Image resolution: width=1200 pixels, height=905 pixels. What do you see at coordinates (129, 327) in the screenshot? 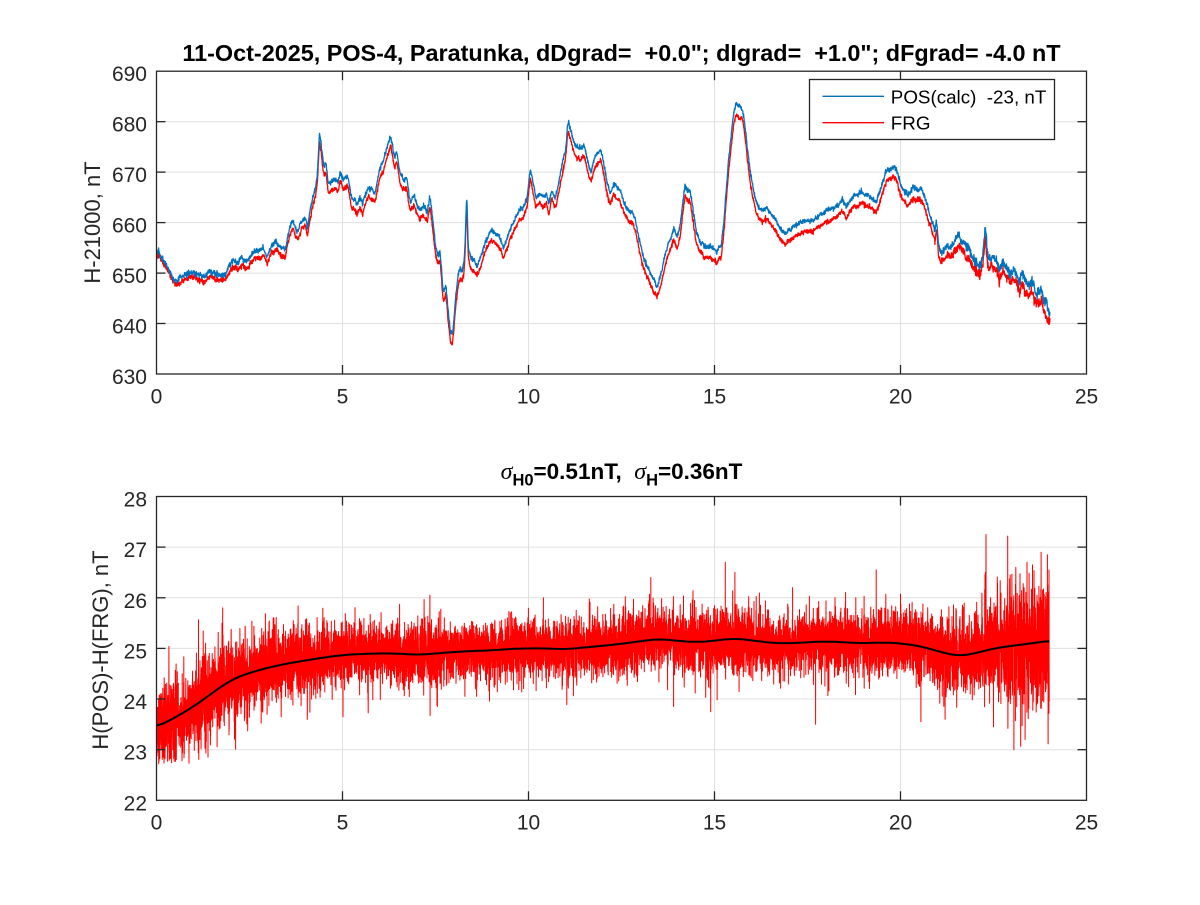
I see `svg-text: 640` at bounding box center [129, 327].